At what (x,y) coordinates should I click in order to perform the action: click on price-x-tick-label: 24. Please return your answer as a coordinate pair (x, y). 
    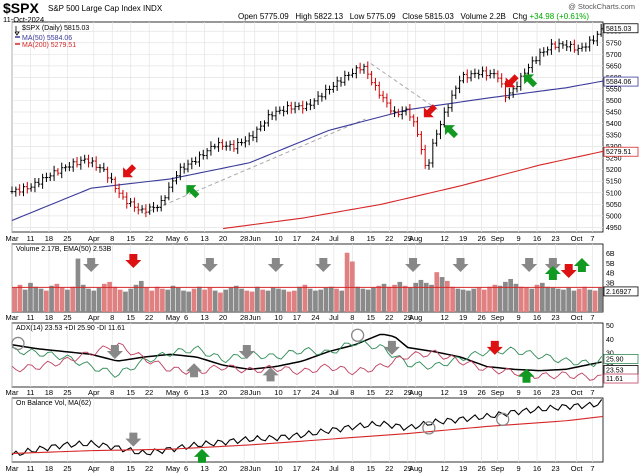
    Looking at the image, I should click on (315, 238).